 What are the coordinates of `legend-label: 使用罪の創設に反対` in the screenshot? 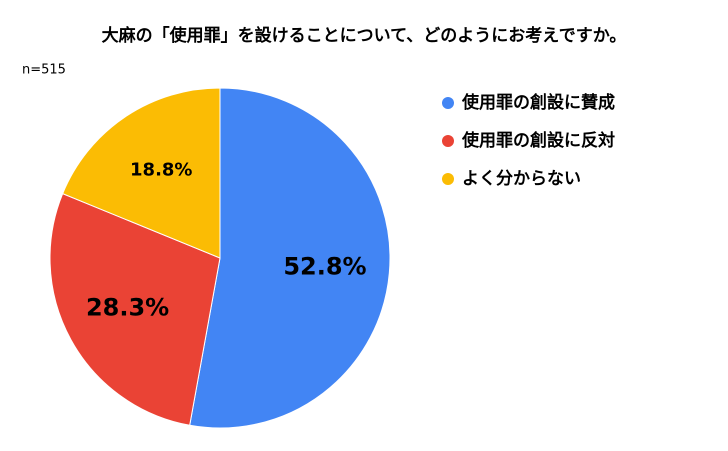 It's located at (538, 140).